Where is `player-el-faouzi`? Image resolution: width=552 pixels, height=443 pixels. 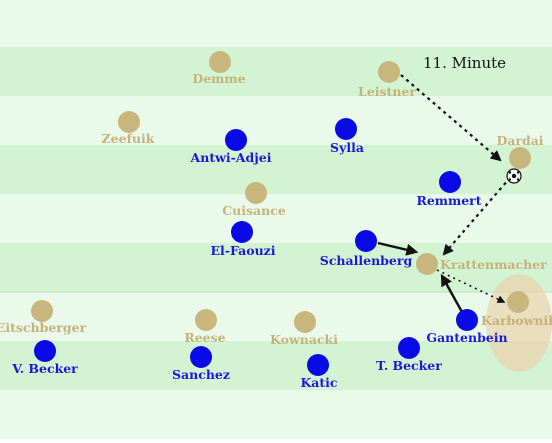 player-el-faouzi is located at coordinates (242, 232).